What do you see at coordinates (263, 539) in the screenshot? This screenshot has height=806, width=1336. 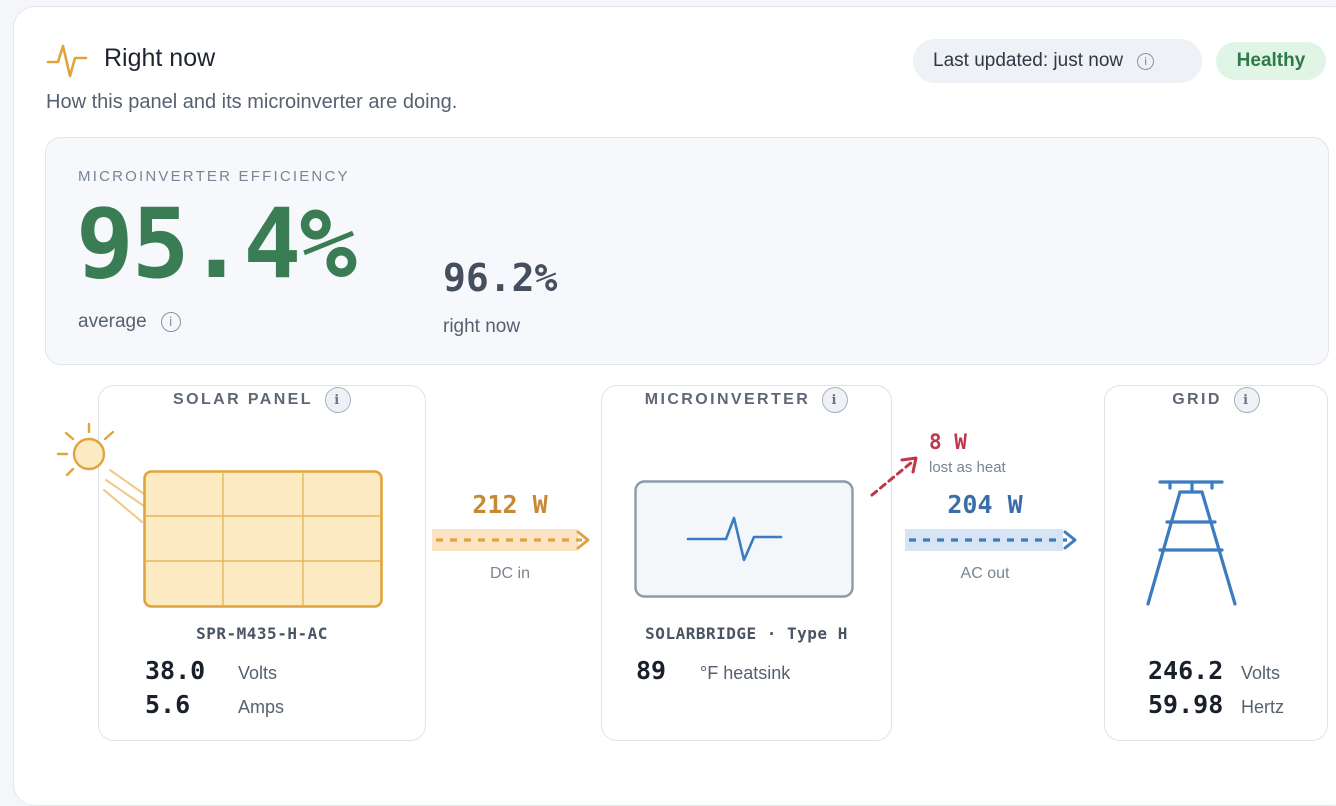 I see `solar-panel-graphic` at bounding box center [263, 539].